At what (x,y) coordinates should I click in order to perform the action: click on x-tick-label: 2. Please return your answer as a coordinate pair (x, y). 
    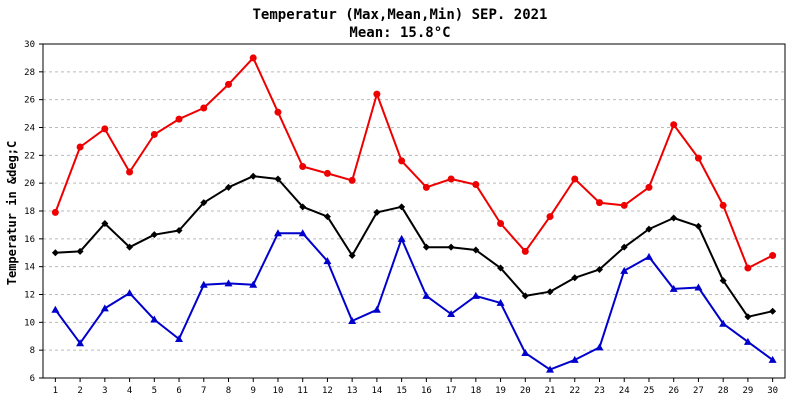
    Looking at the image, I should click on (79, 391).